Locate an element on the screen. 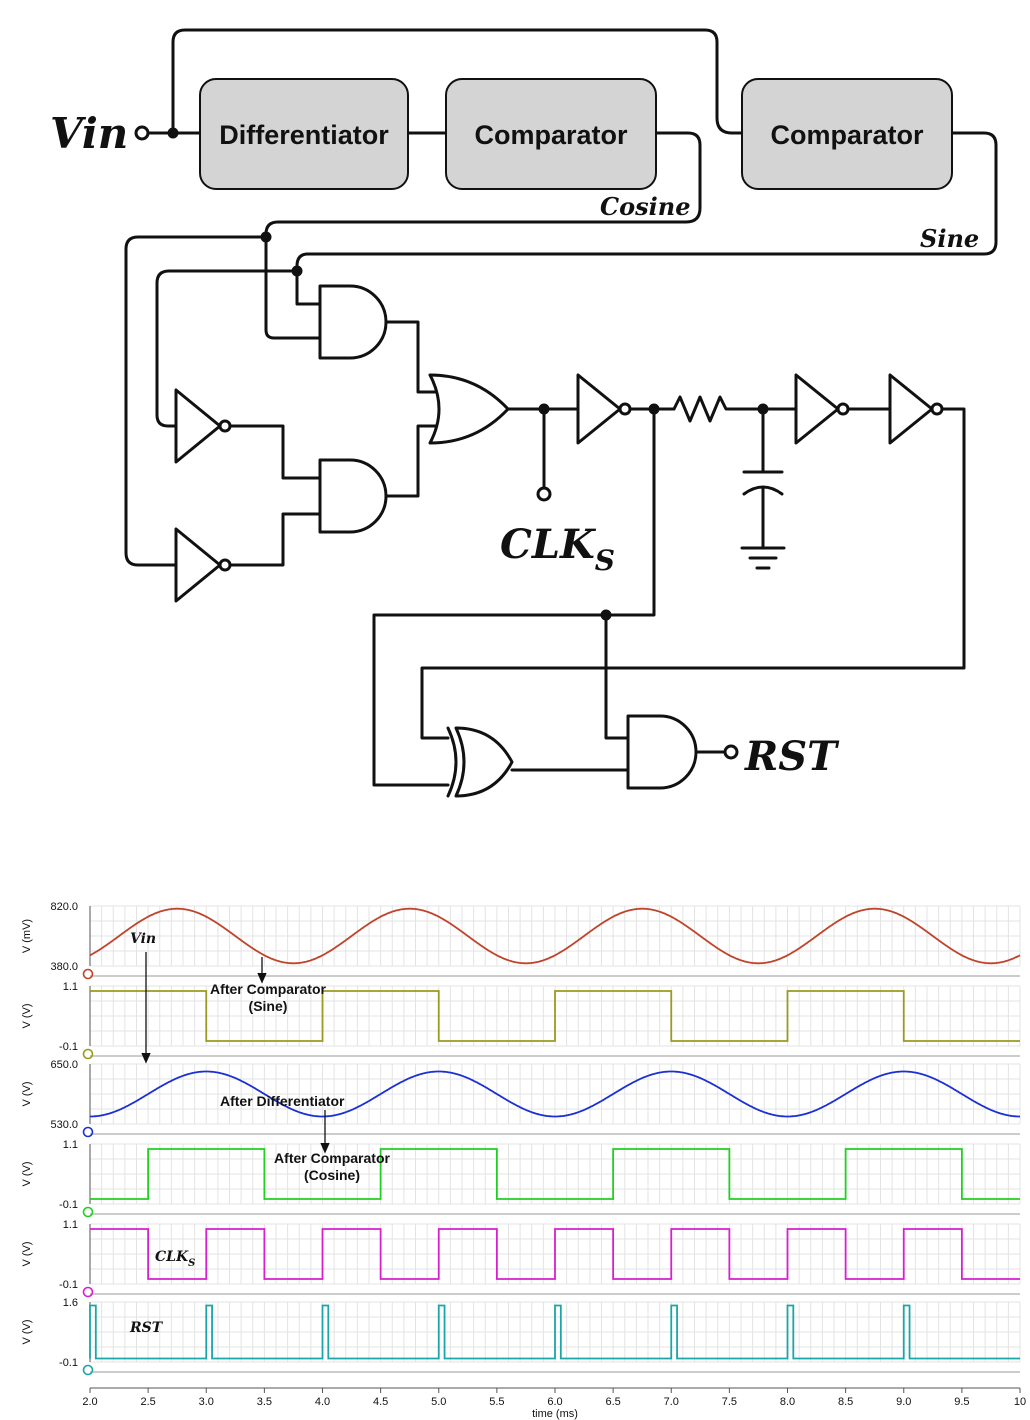  y-tick-max: 820.0 is located at coordinates (64, 907).